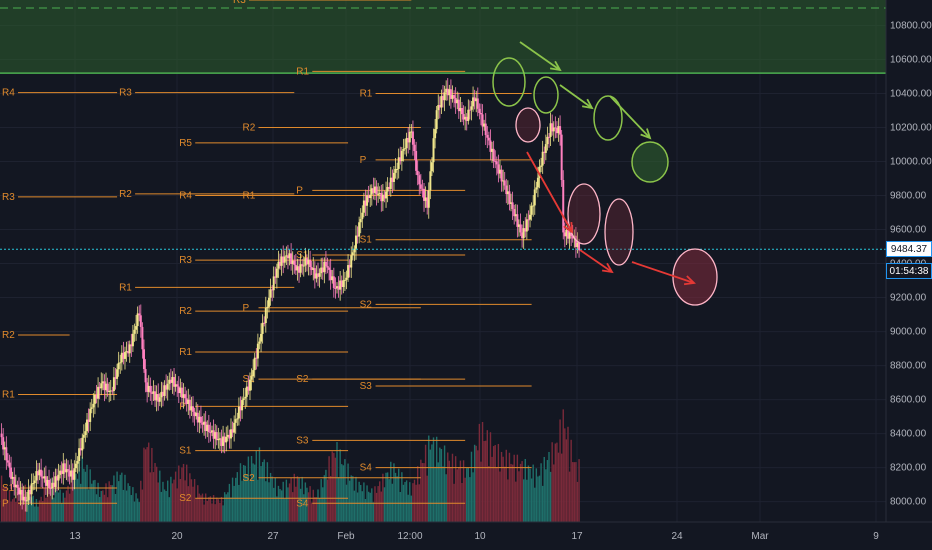  I want to click on pivot-label: R2, so click(125, 194).